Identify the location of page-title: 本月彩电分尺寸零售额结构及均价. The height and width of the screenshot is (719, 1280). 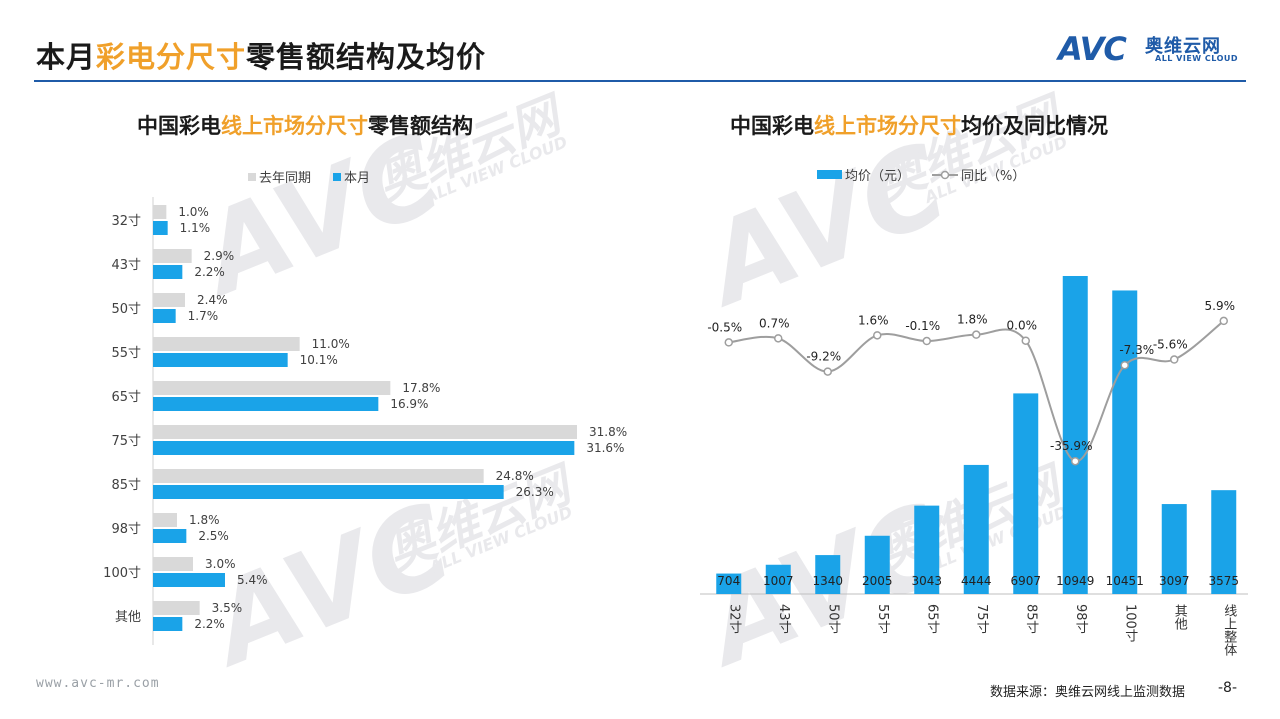
(261, 55).